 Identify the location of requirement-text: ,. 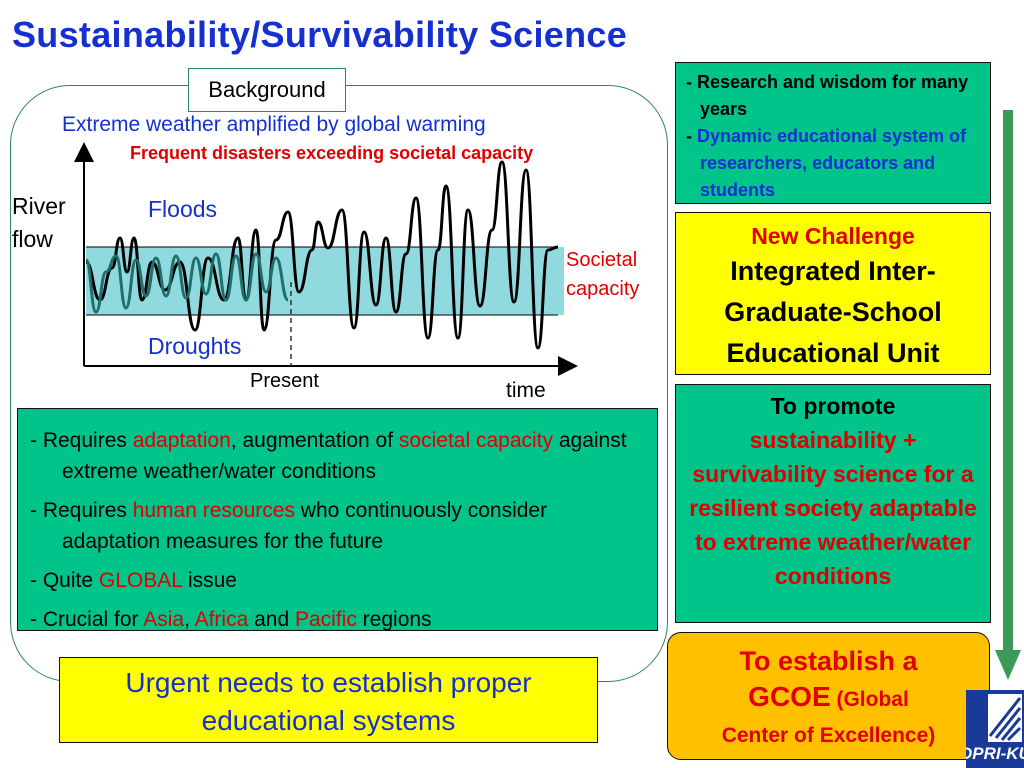
(189, 619).